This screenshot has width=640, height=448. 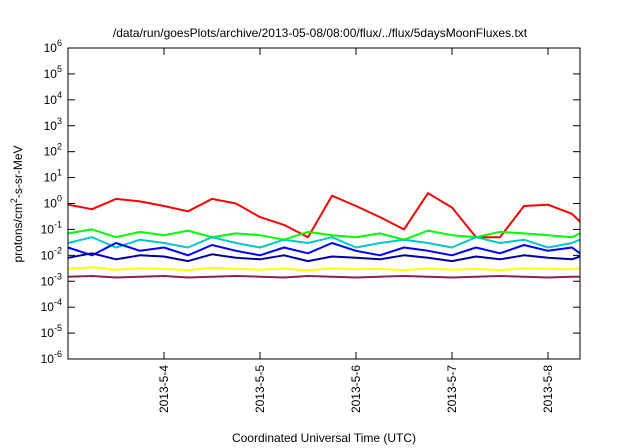 I want to click on y-axis-label-suffix: -s-sr-MeV, so click(x=18, y=171).